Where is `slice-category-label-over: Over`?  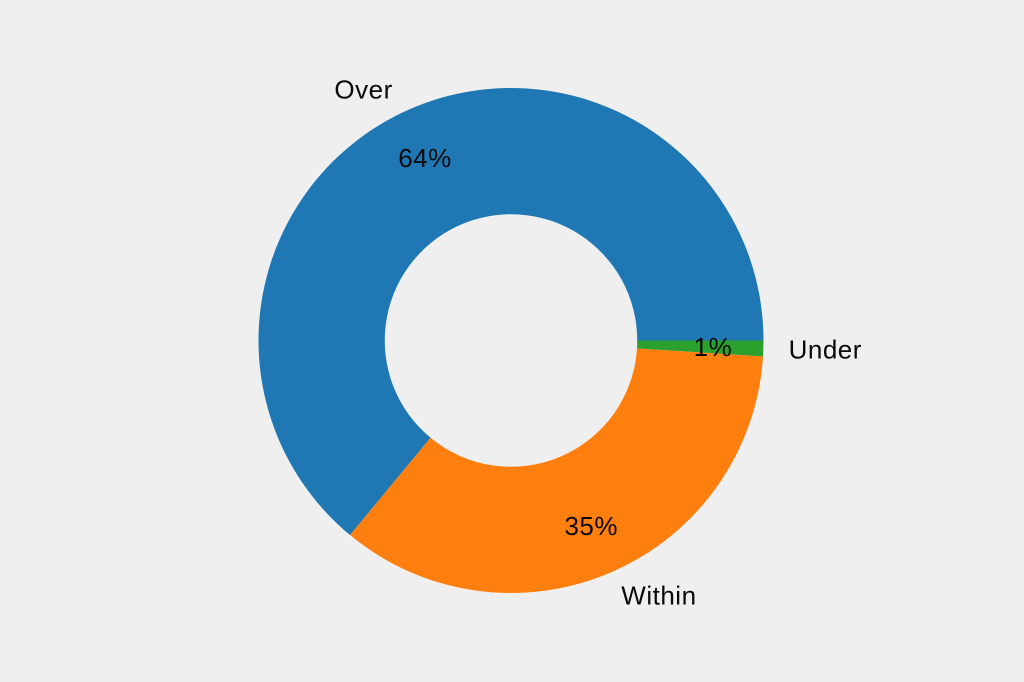 slice-category-label-over: Over is located at coordinates (363, 89).